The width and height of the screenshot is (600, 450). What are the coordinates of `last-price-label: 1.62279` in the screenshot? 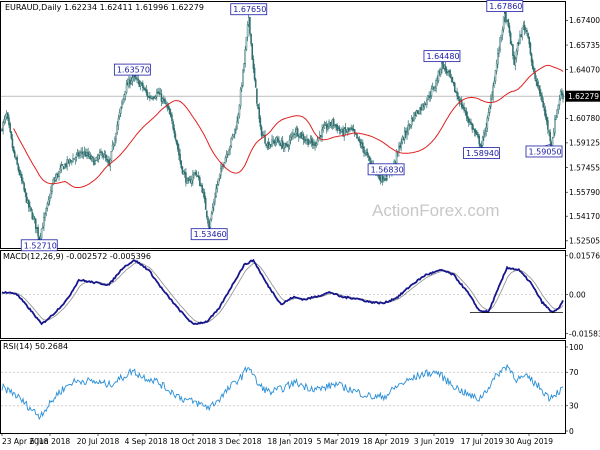 It's located at (583, 96).